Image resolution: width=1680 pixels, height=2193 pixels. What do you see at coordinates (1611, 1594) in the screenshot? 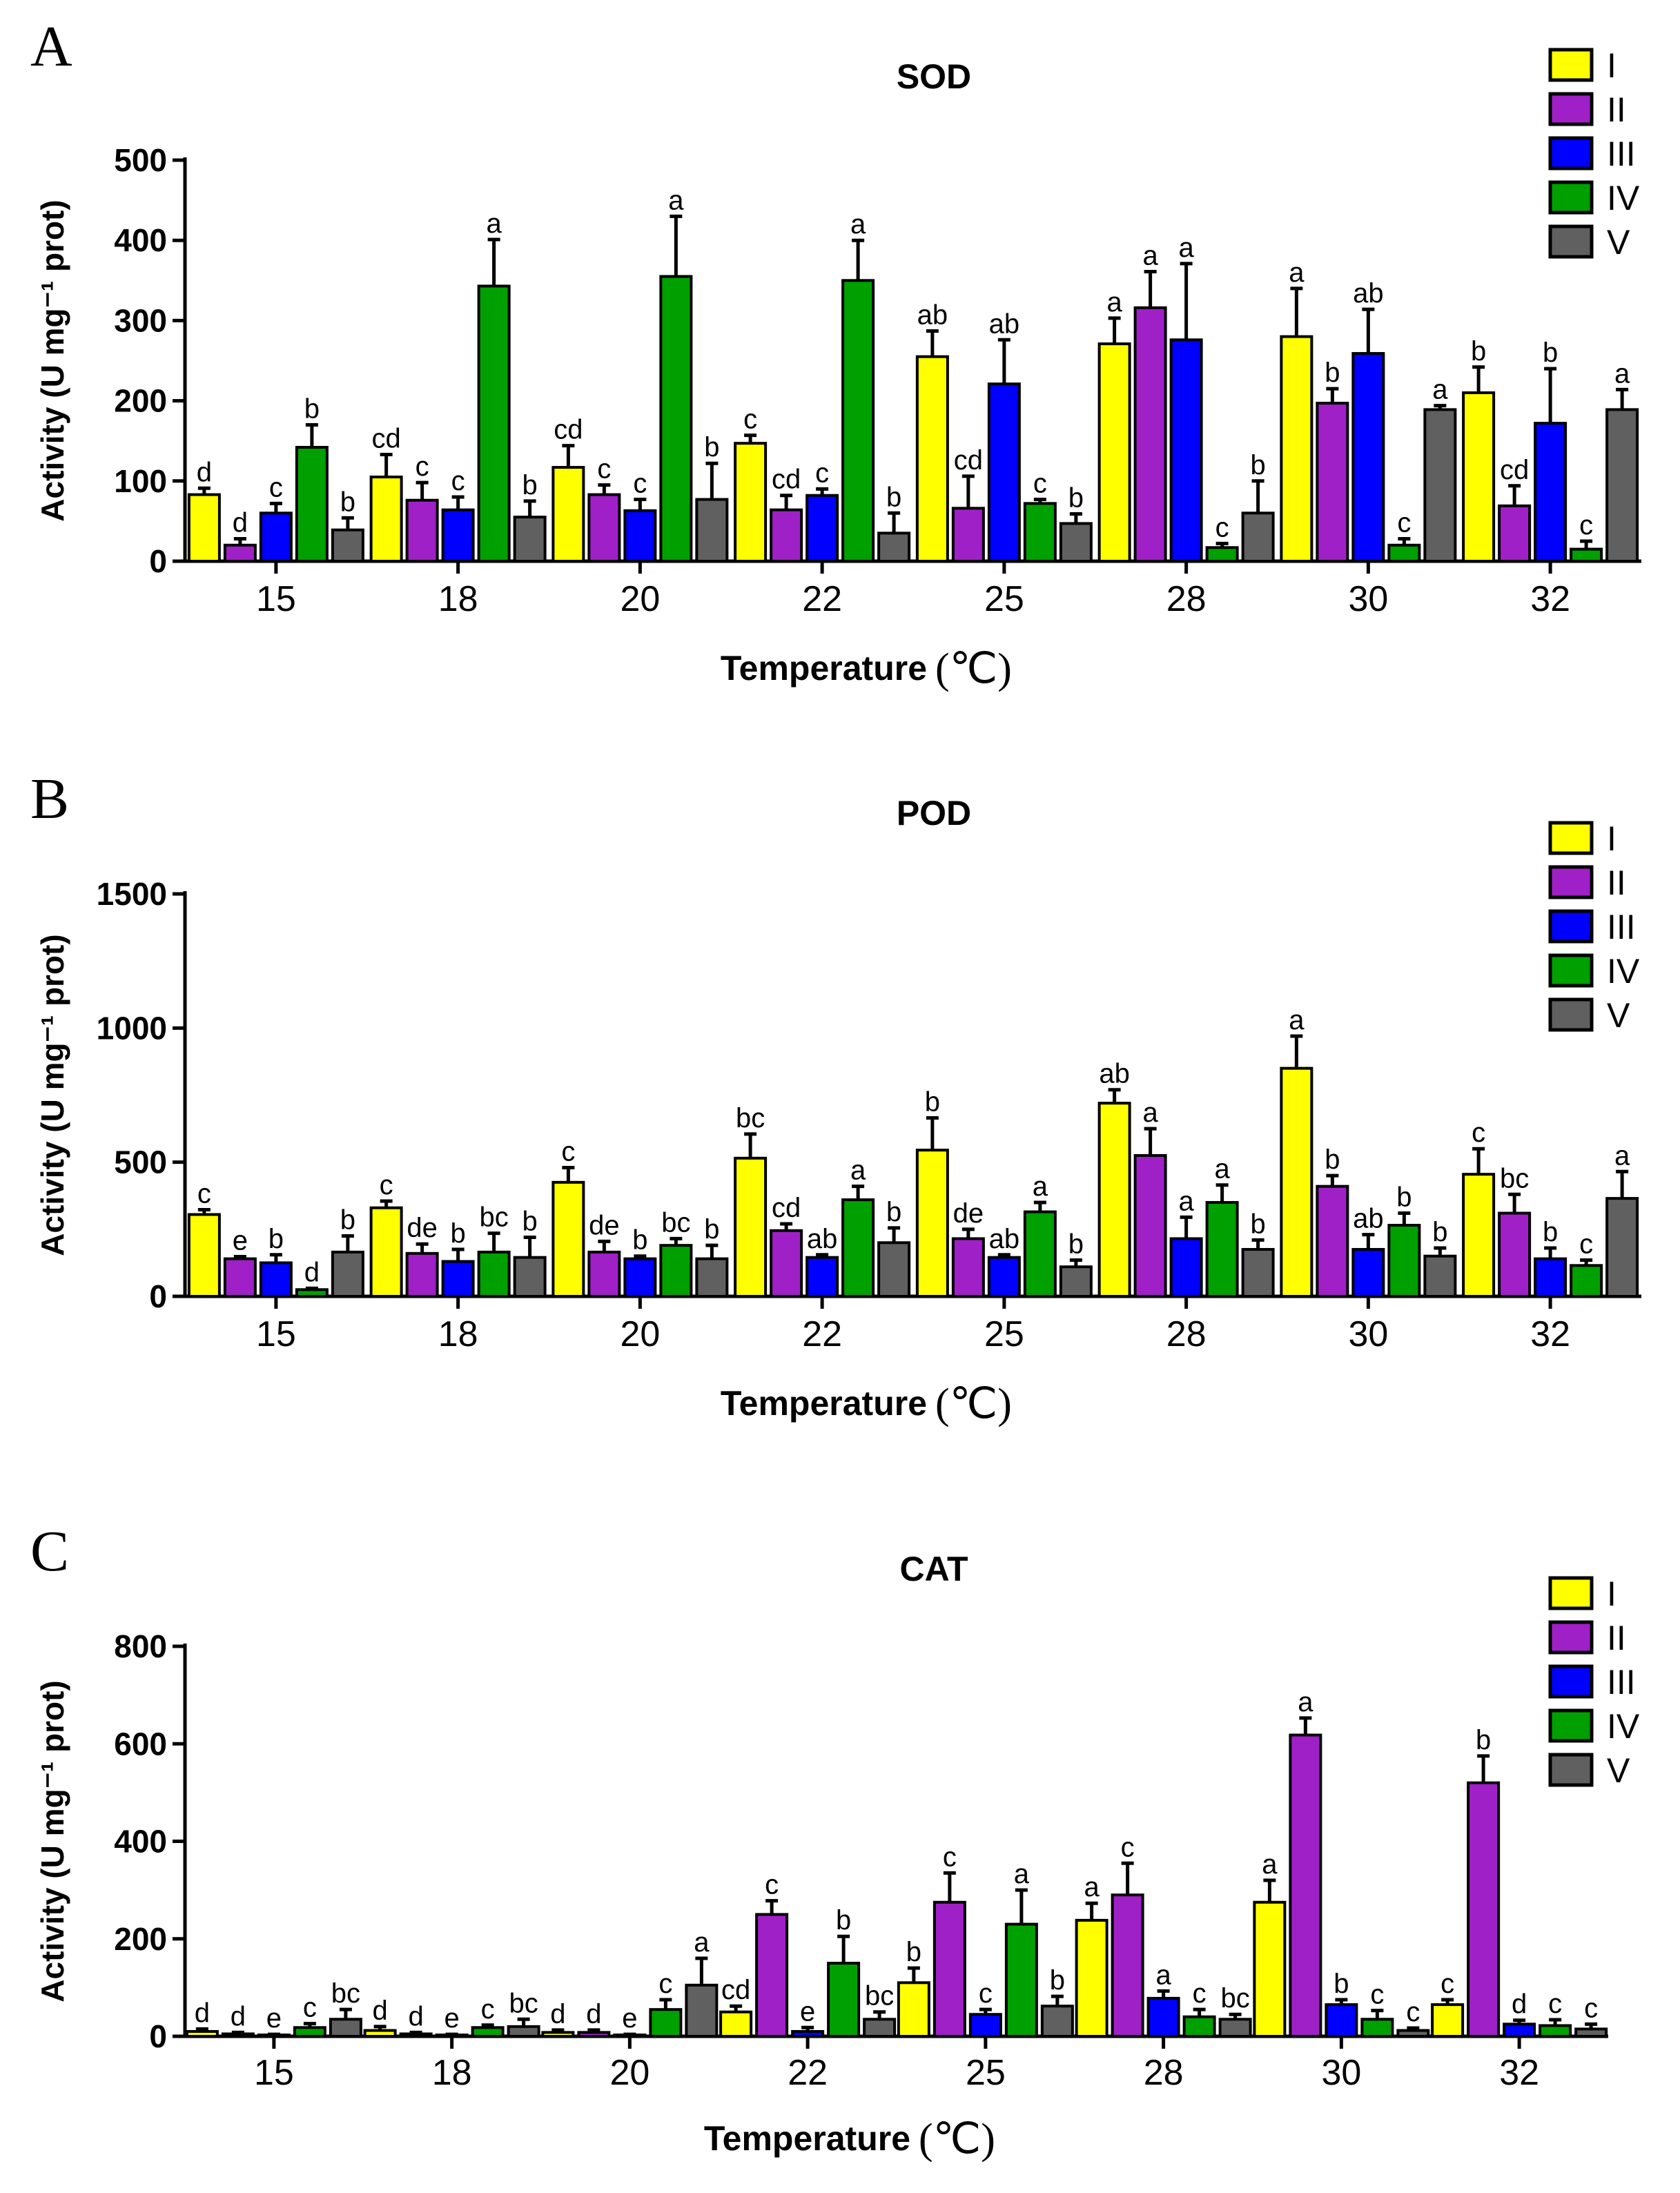
I see `legend-label-i: I` at bounding box center [1611, 1594].